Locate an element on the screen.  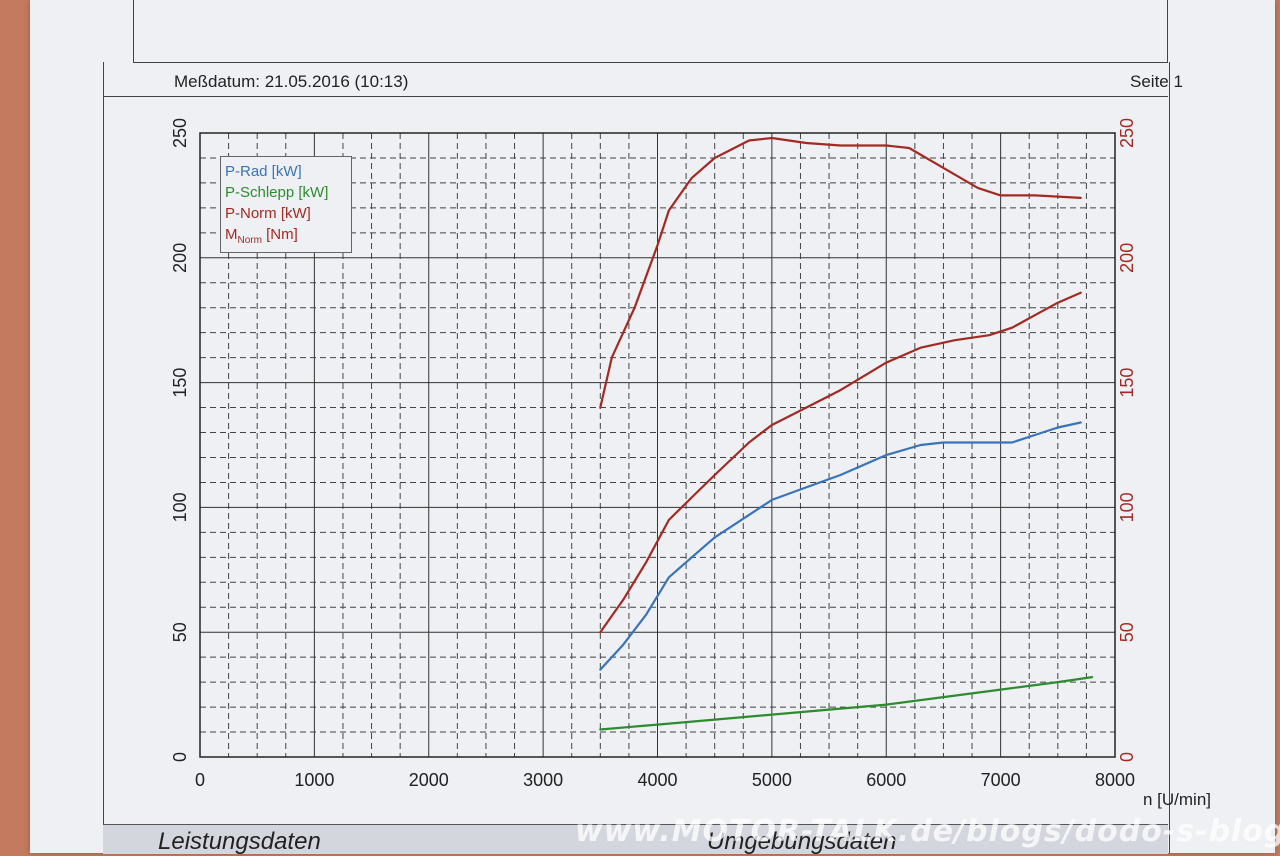
y-tick-label: 200 is located at coordinates (180, 258).